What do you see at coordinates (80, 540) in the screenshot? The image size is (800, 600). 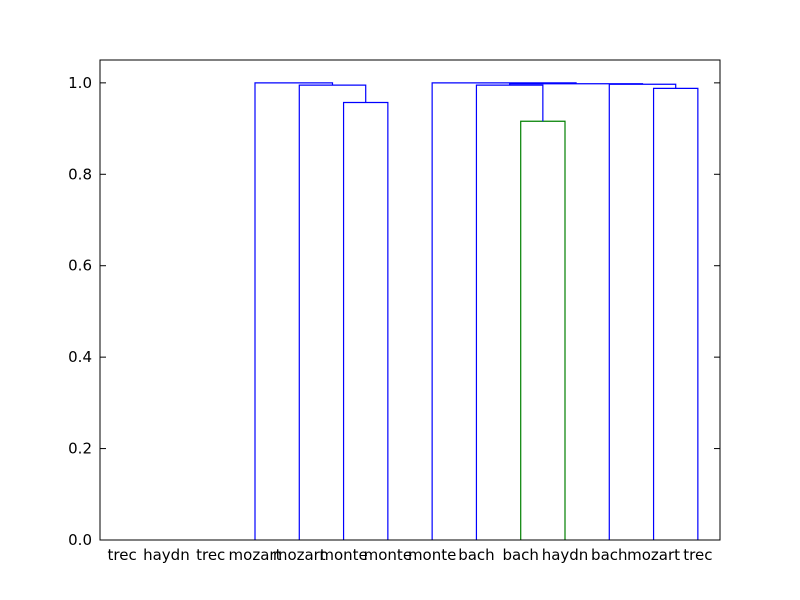 I see `y-tick-label: 0.0` at bounding box center [80, 540].